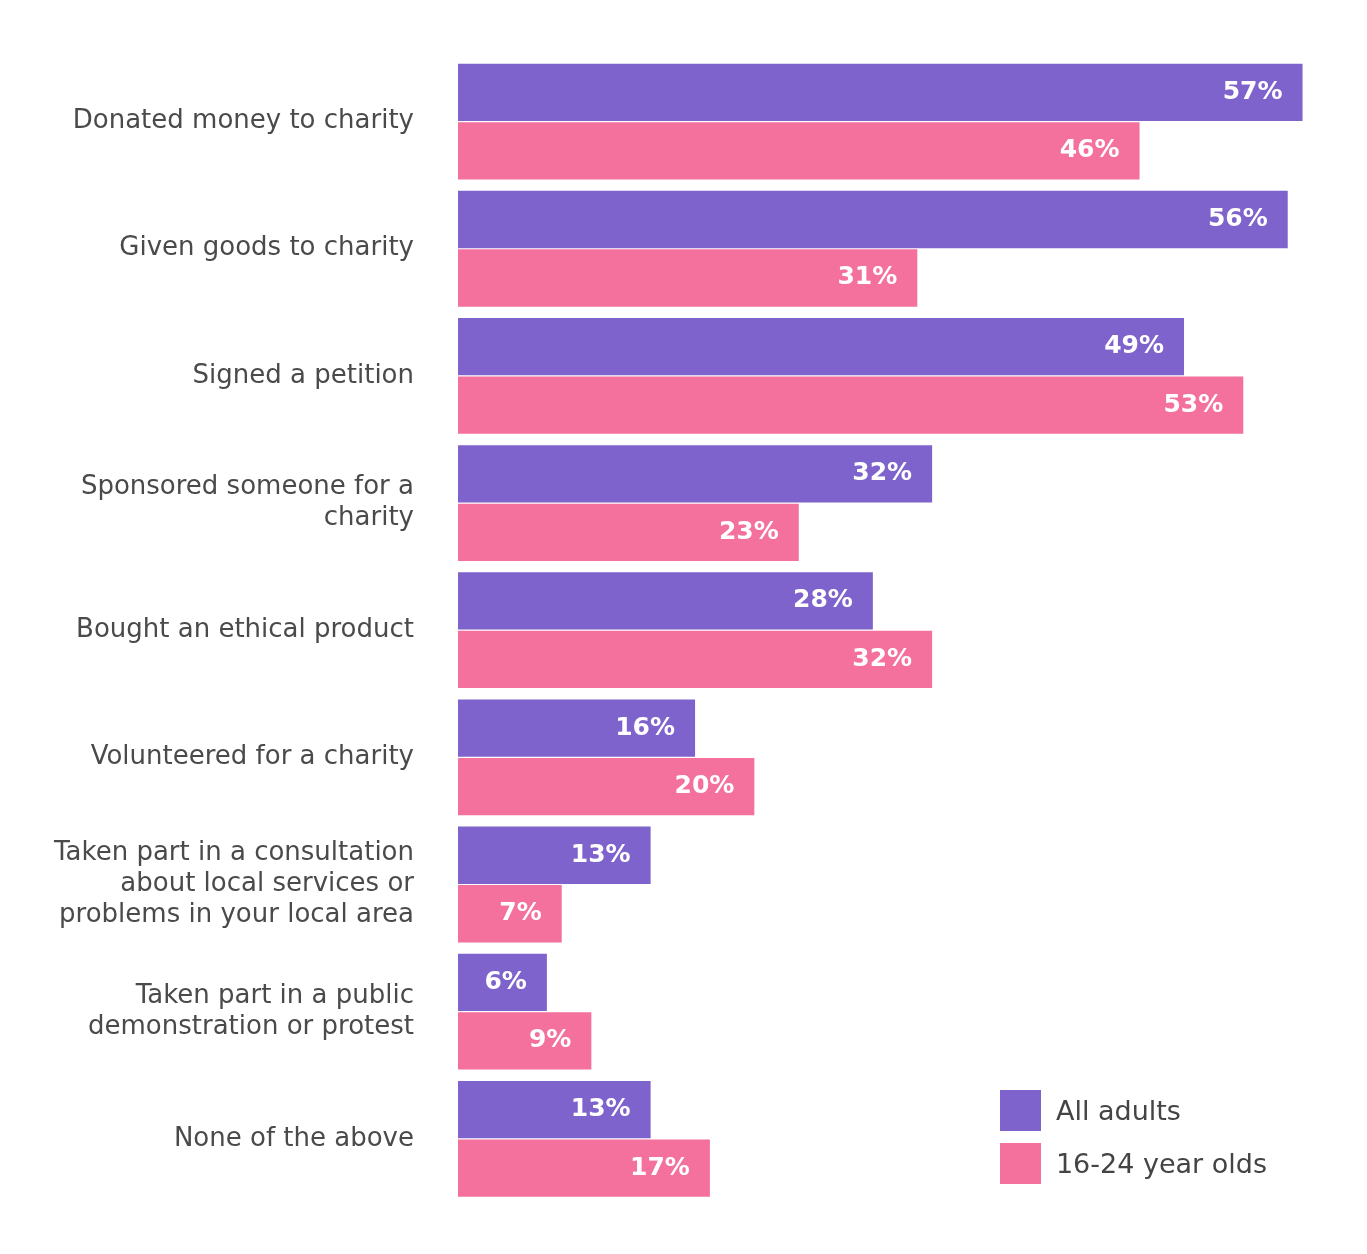 This screenshot has width=1367, height=1254. I want to click on legend-label: 16-24 year olds, so click(1161, 1163).